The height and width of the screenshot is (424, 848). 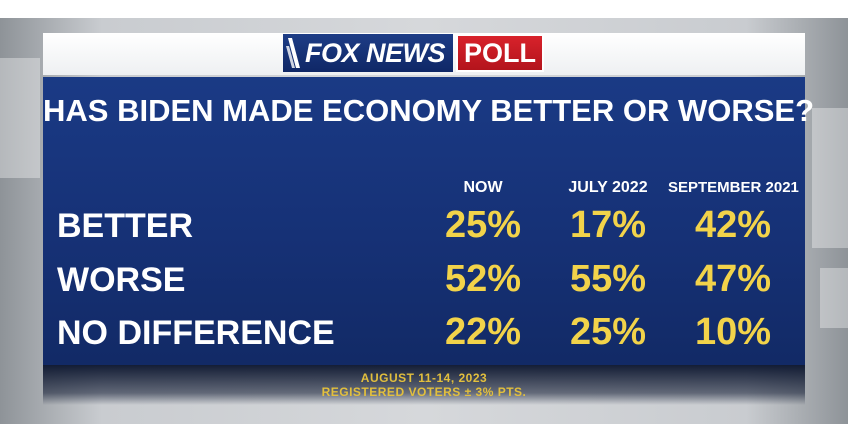 What do you see at coordinates (125, 226) in the screenshot?
I see `row-label-better: BETTER` at bounding box center [125, 226].